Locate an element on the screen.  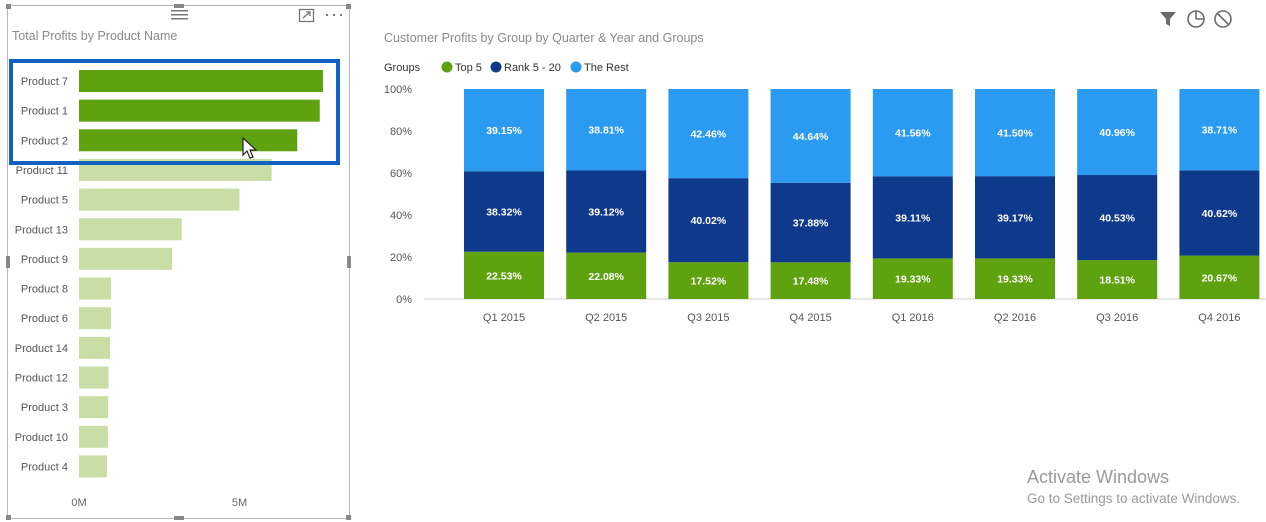
y-tick-label: 40% is located at coordinates (401, 216).